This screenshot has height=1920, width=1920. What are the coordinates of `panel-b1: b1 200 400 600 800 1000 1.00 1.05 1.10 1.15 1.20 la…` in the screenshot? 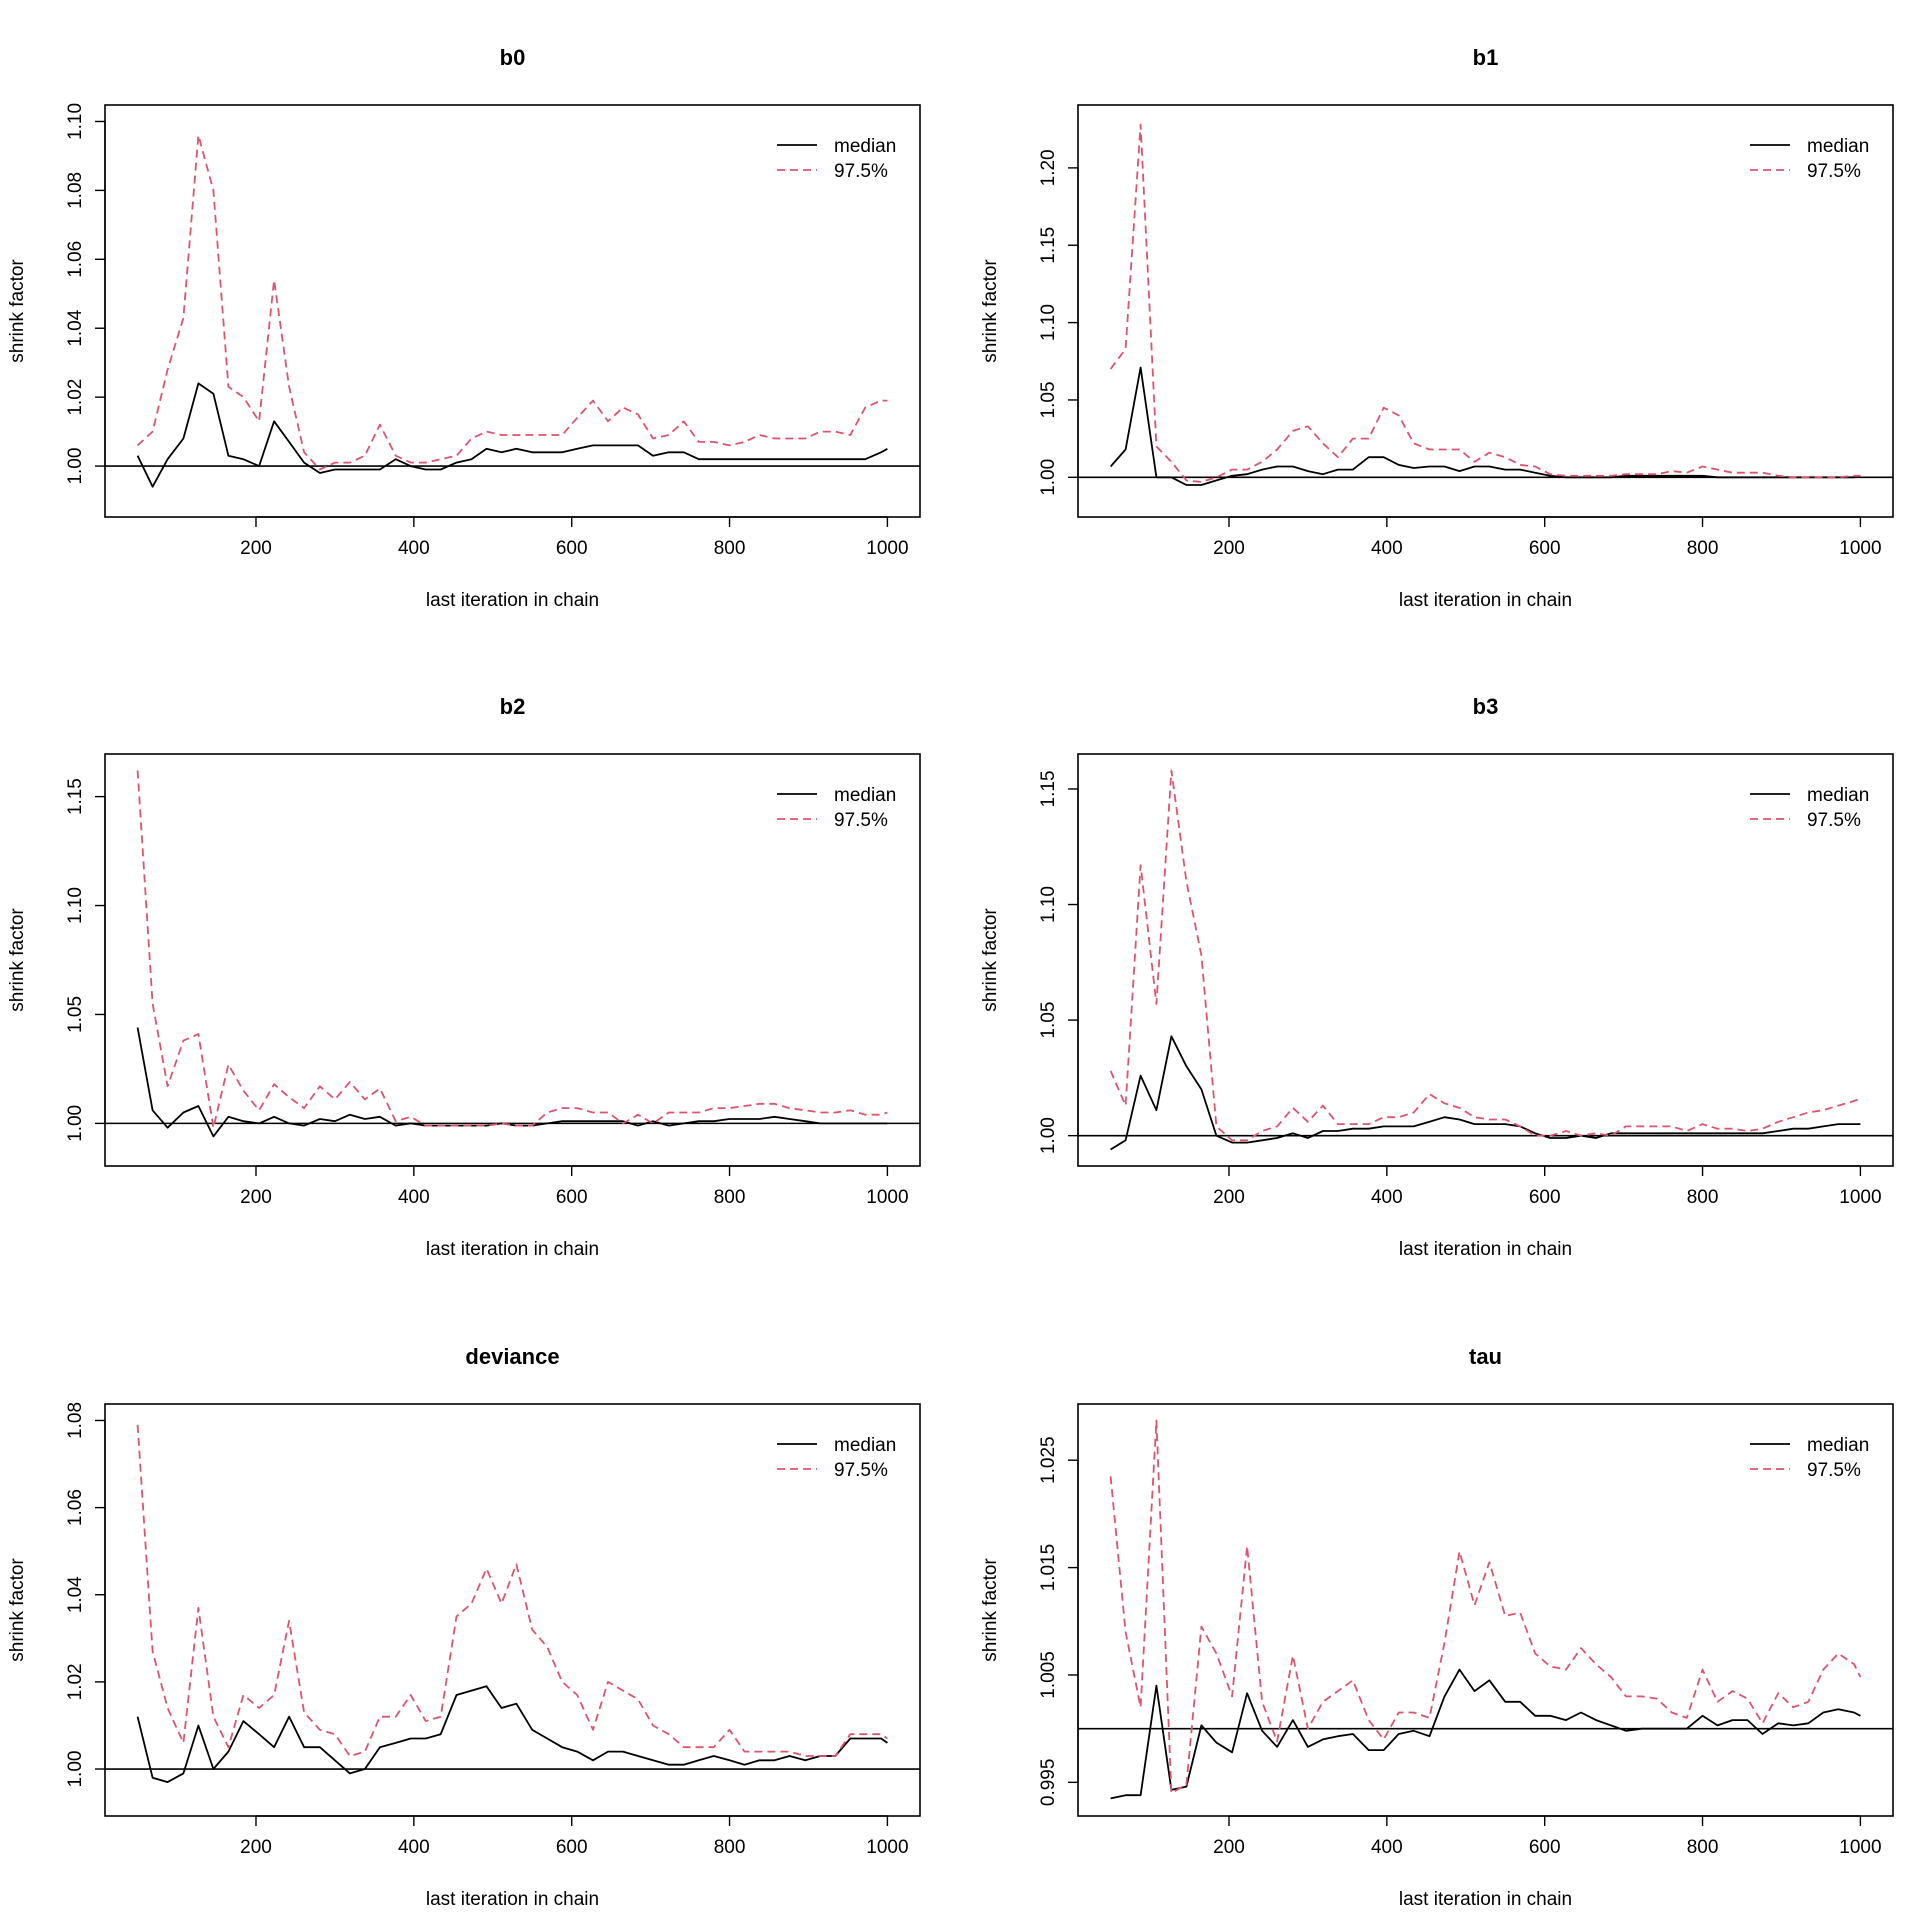 It's located at (1437, 328).